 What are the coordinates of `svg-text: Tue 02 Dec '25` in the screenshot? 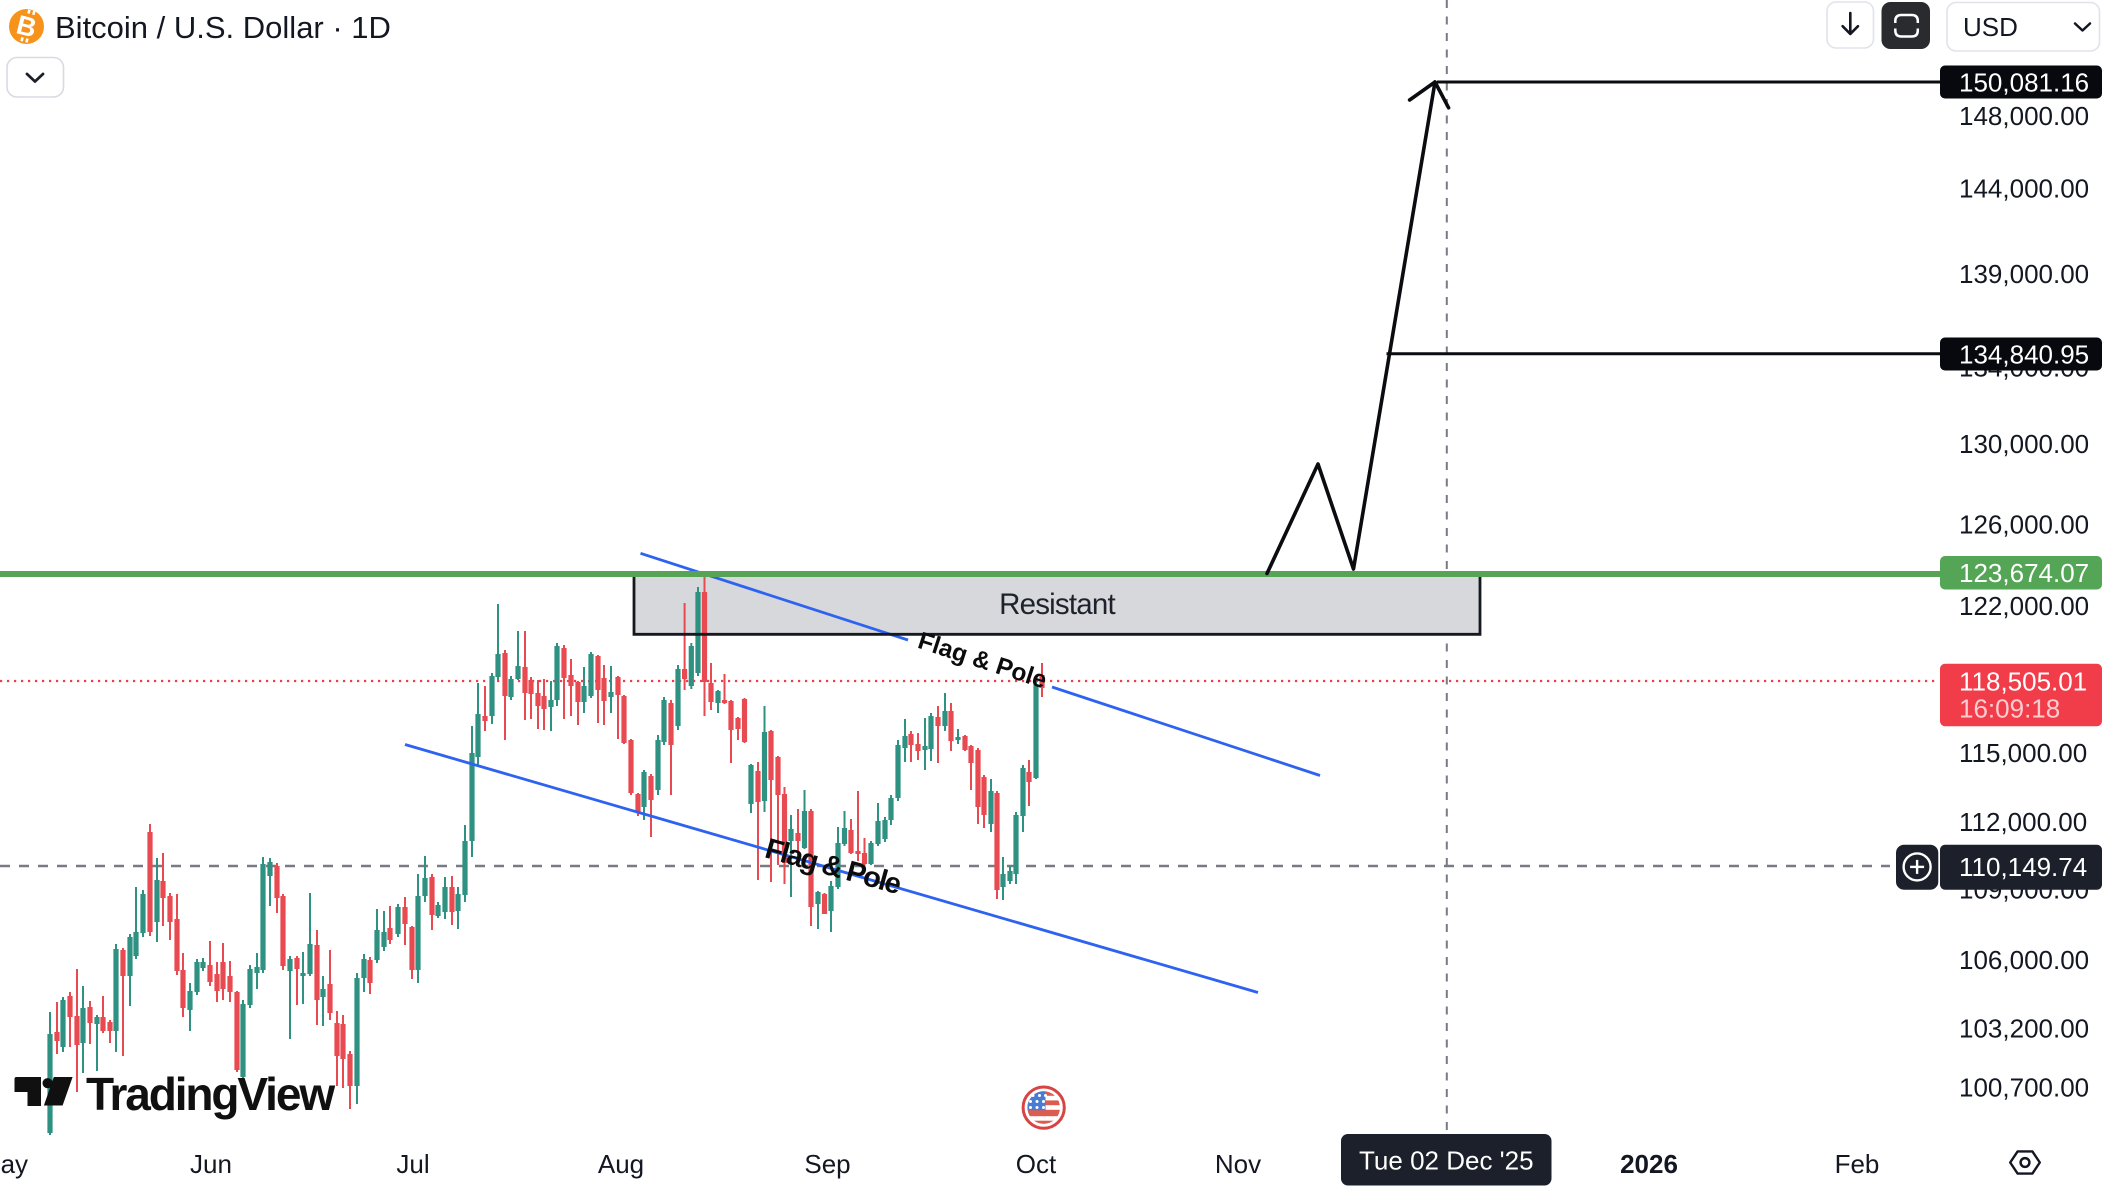 It's located at (1446, 1161).